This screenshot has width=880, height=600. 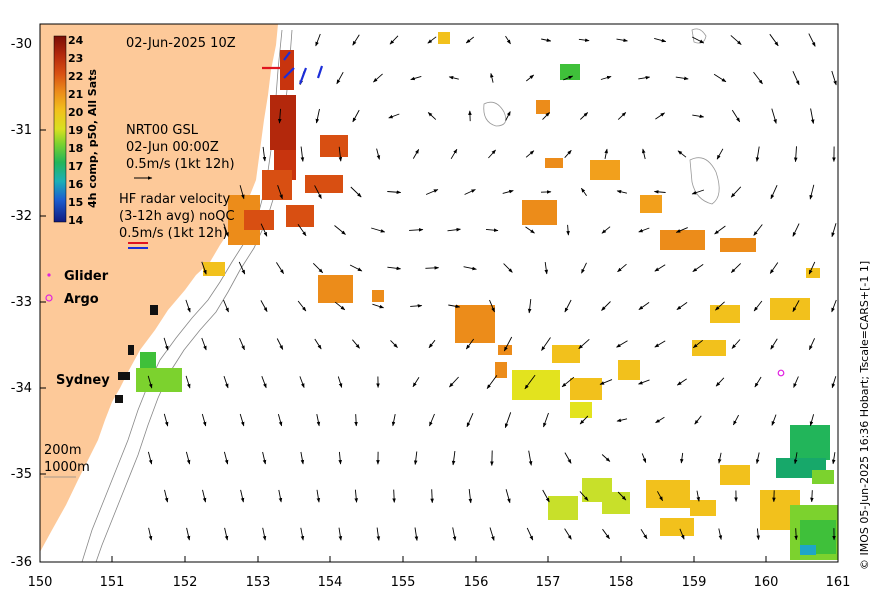 What do you see at coordinates (21, 562) in the screenshot?
I see `y-tick-label: -36` at bounding box center [21, 562].